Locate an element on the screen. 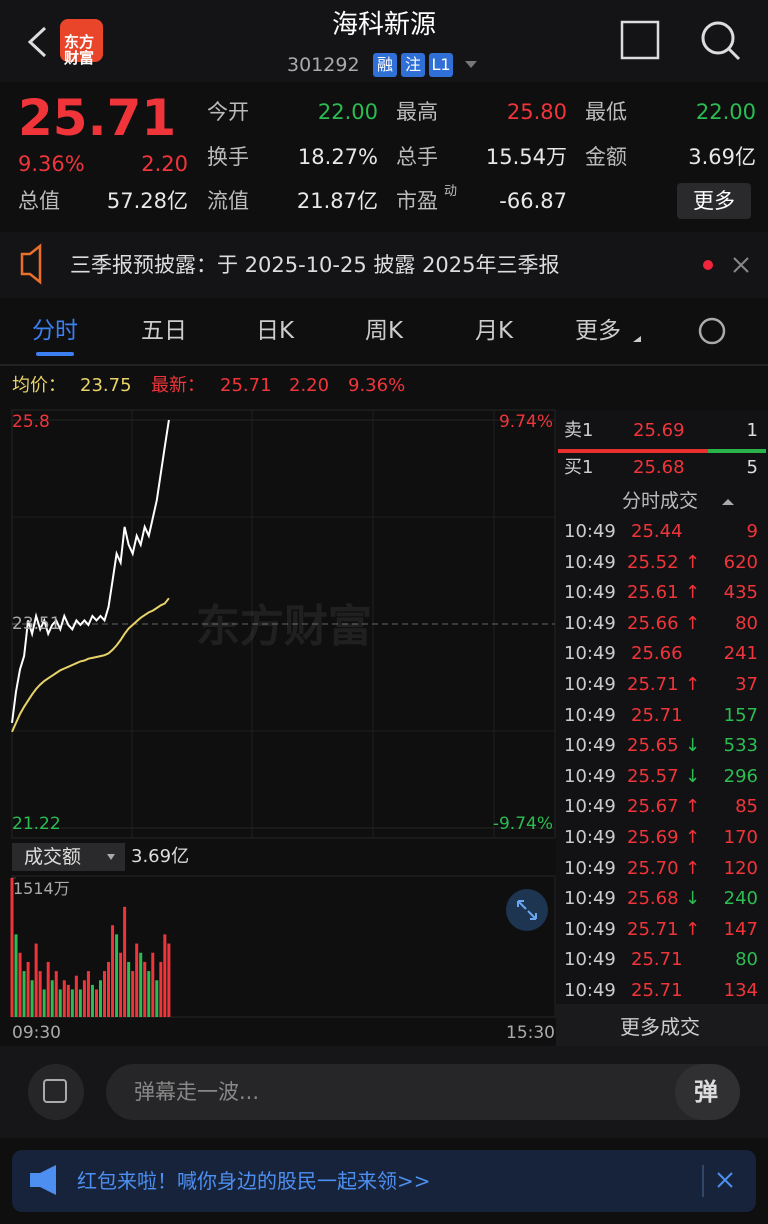 Image resolution: width=768 pixels, height=1224 pixels. expand-btn is located at coordinates (527, 910).